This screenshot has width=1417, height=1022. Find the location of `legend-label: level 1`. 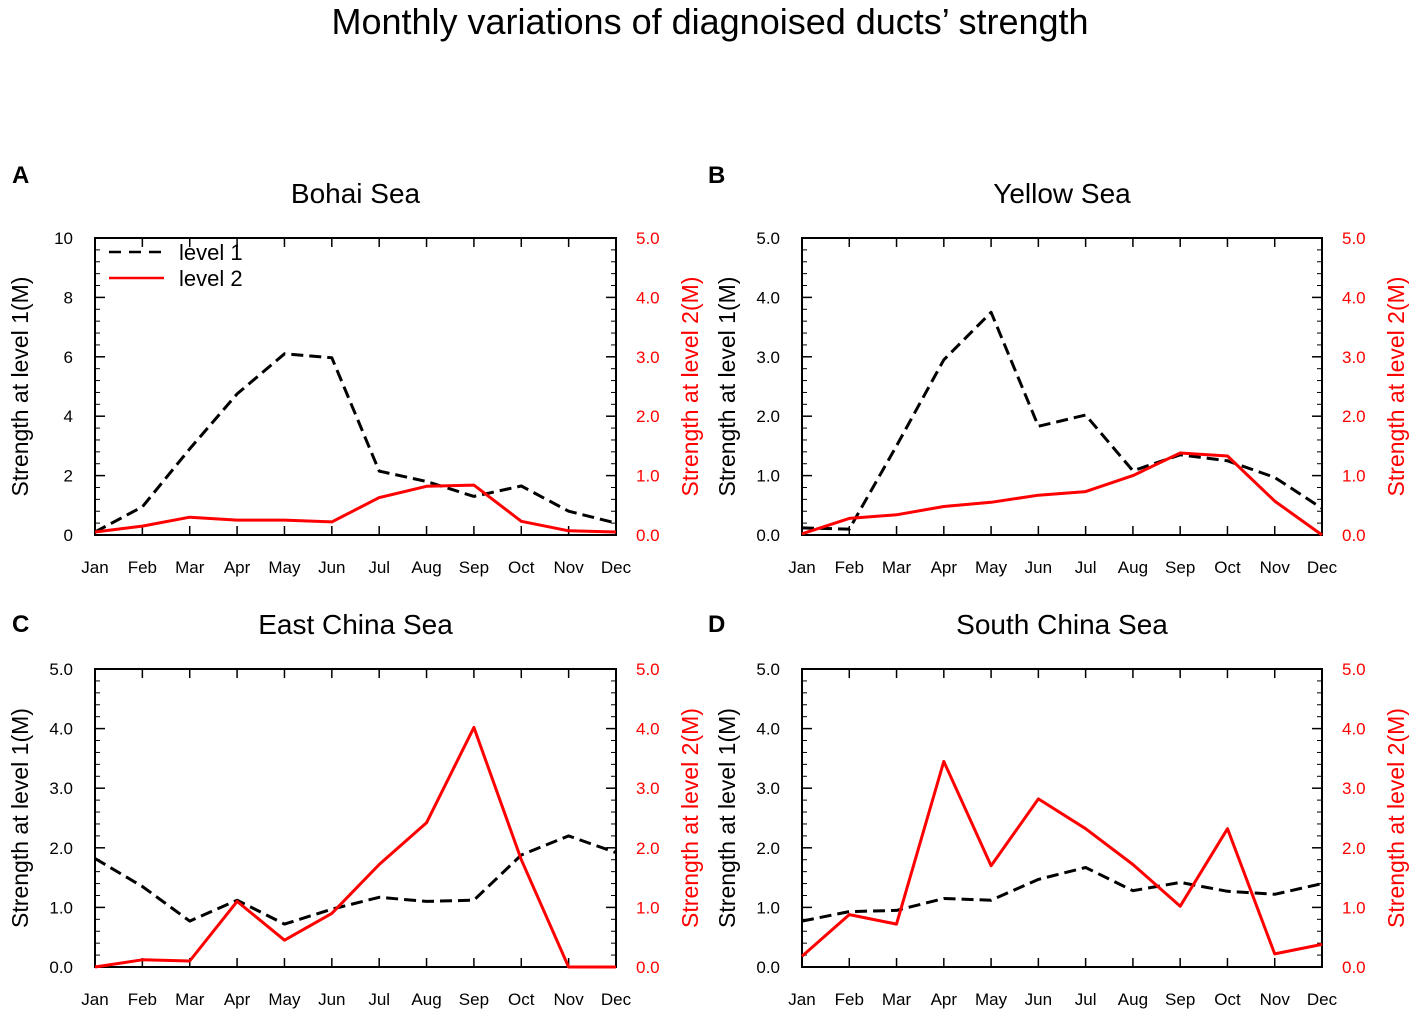

legend-label: level 1 is located at coordinates (211, 252).